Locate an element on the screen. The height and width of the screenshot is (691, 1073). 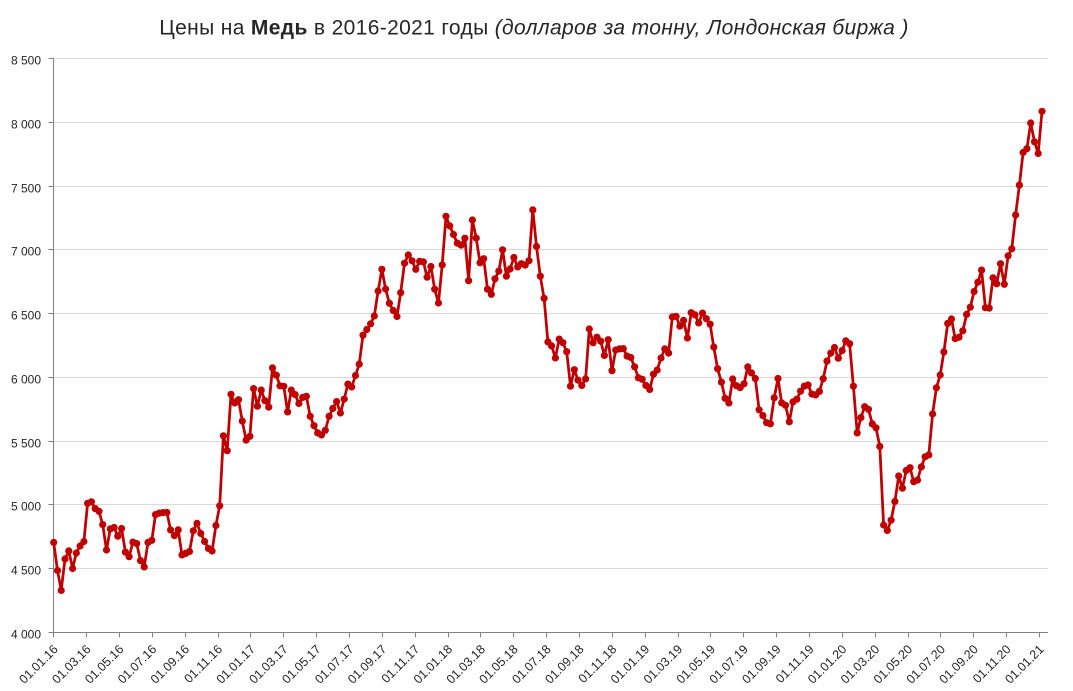
svg-text: 5 500 is located at coordinates (26, 443).